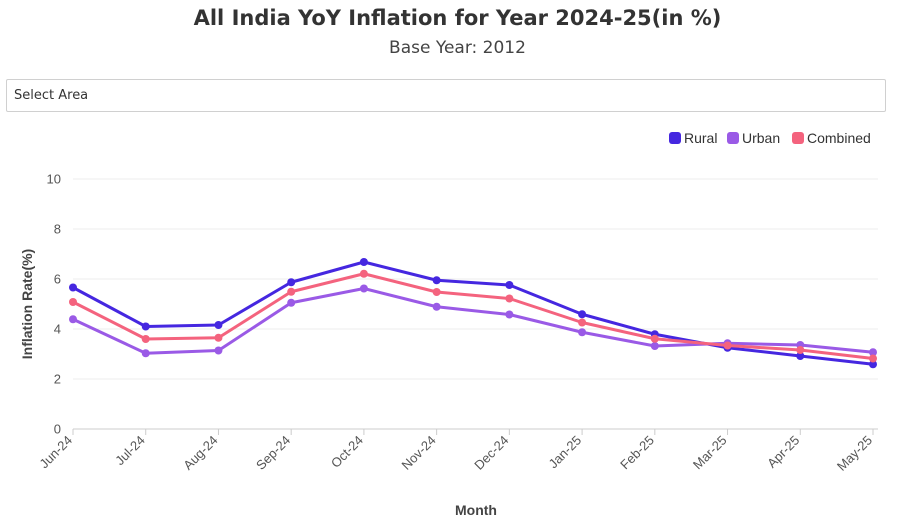 This screenshot has height=523, width=915. Describe the element at coordinates (130, 451) in the screenshot. I see `x-tick-label: Jul-24` at that location.